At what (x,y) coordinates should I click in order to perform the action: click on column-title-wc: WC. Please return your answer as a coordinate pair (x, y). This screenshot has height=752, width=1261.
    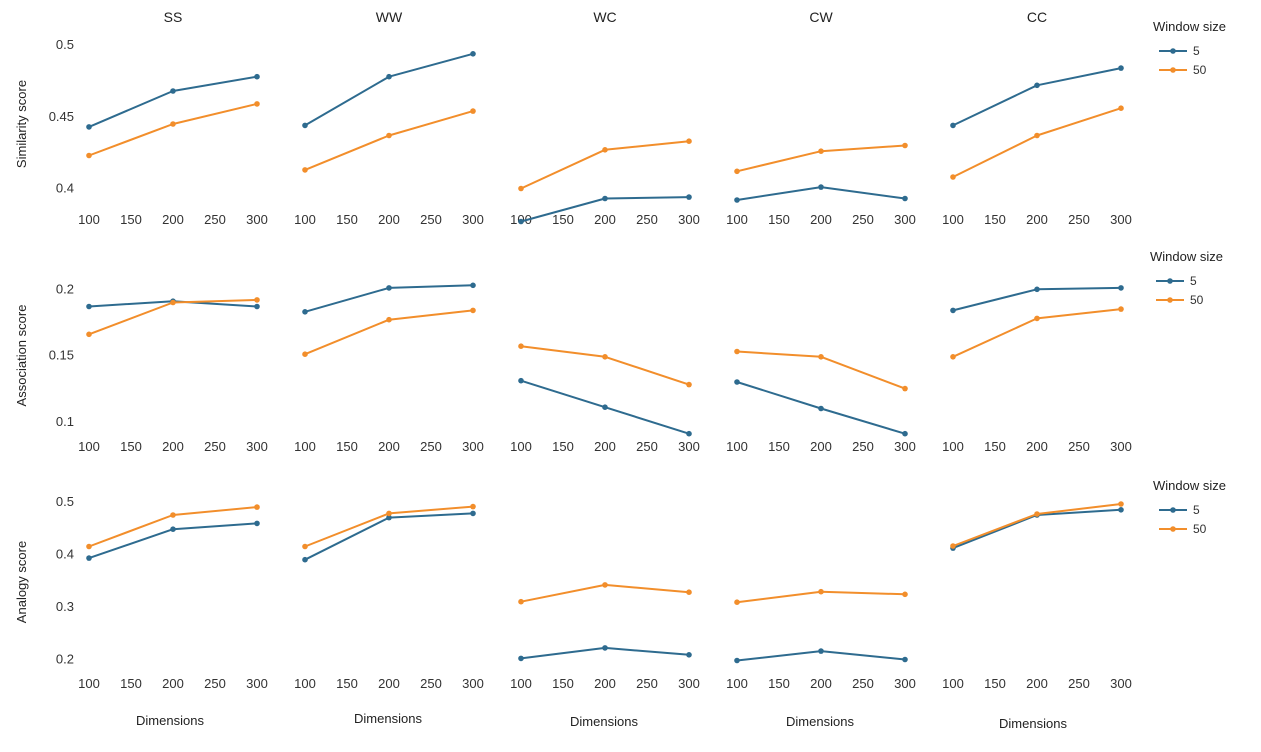
    Looking at the image, I should click on (604, 17).